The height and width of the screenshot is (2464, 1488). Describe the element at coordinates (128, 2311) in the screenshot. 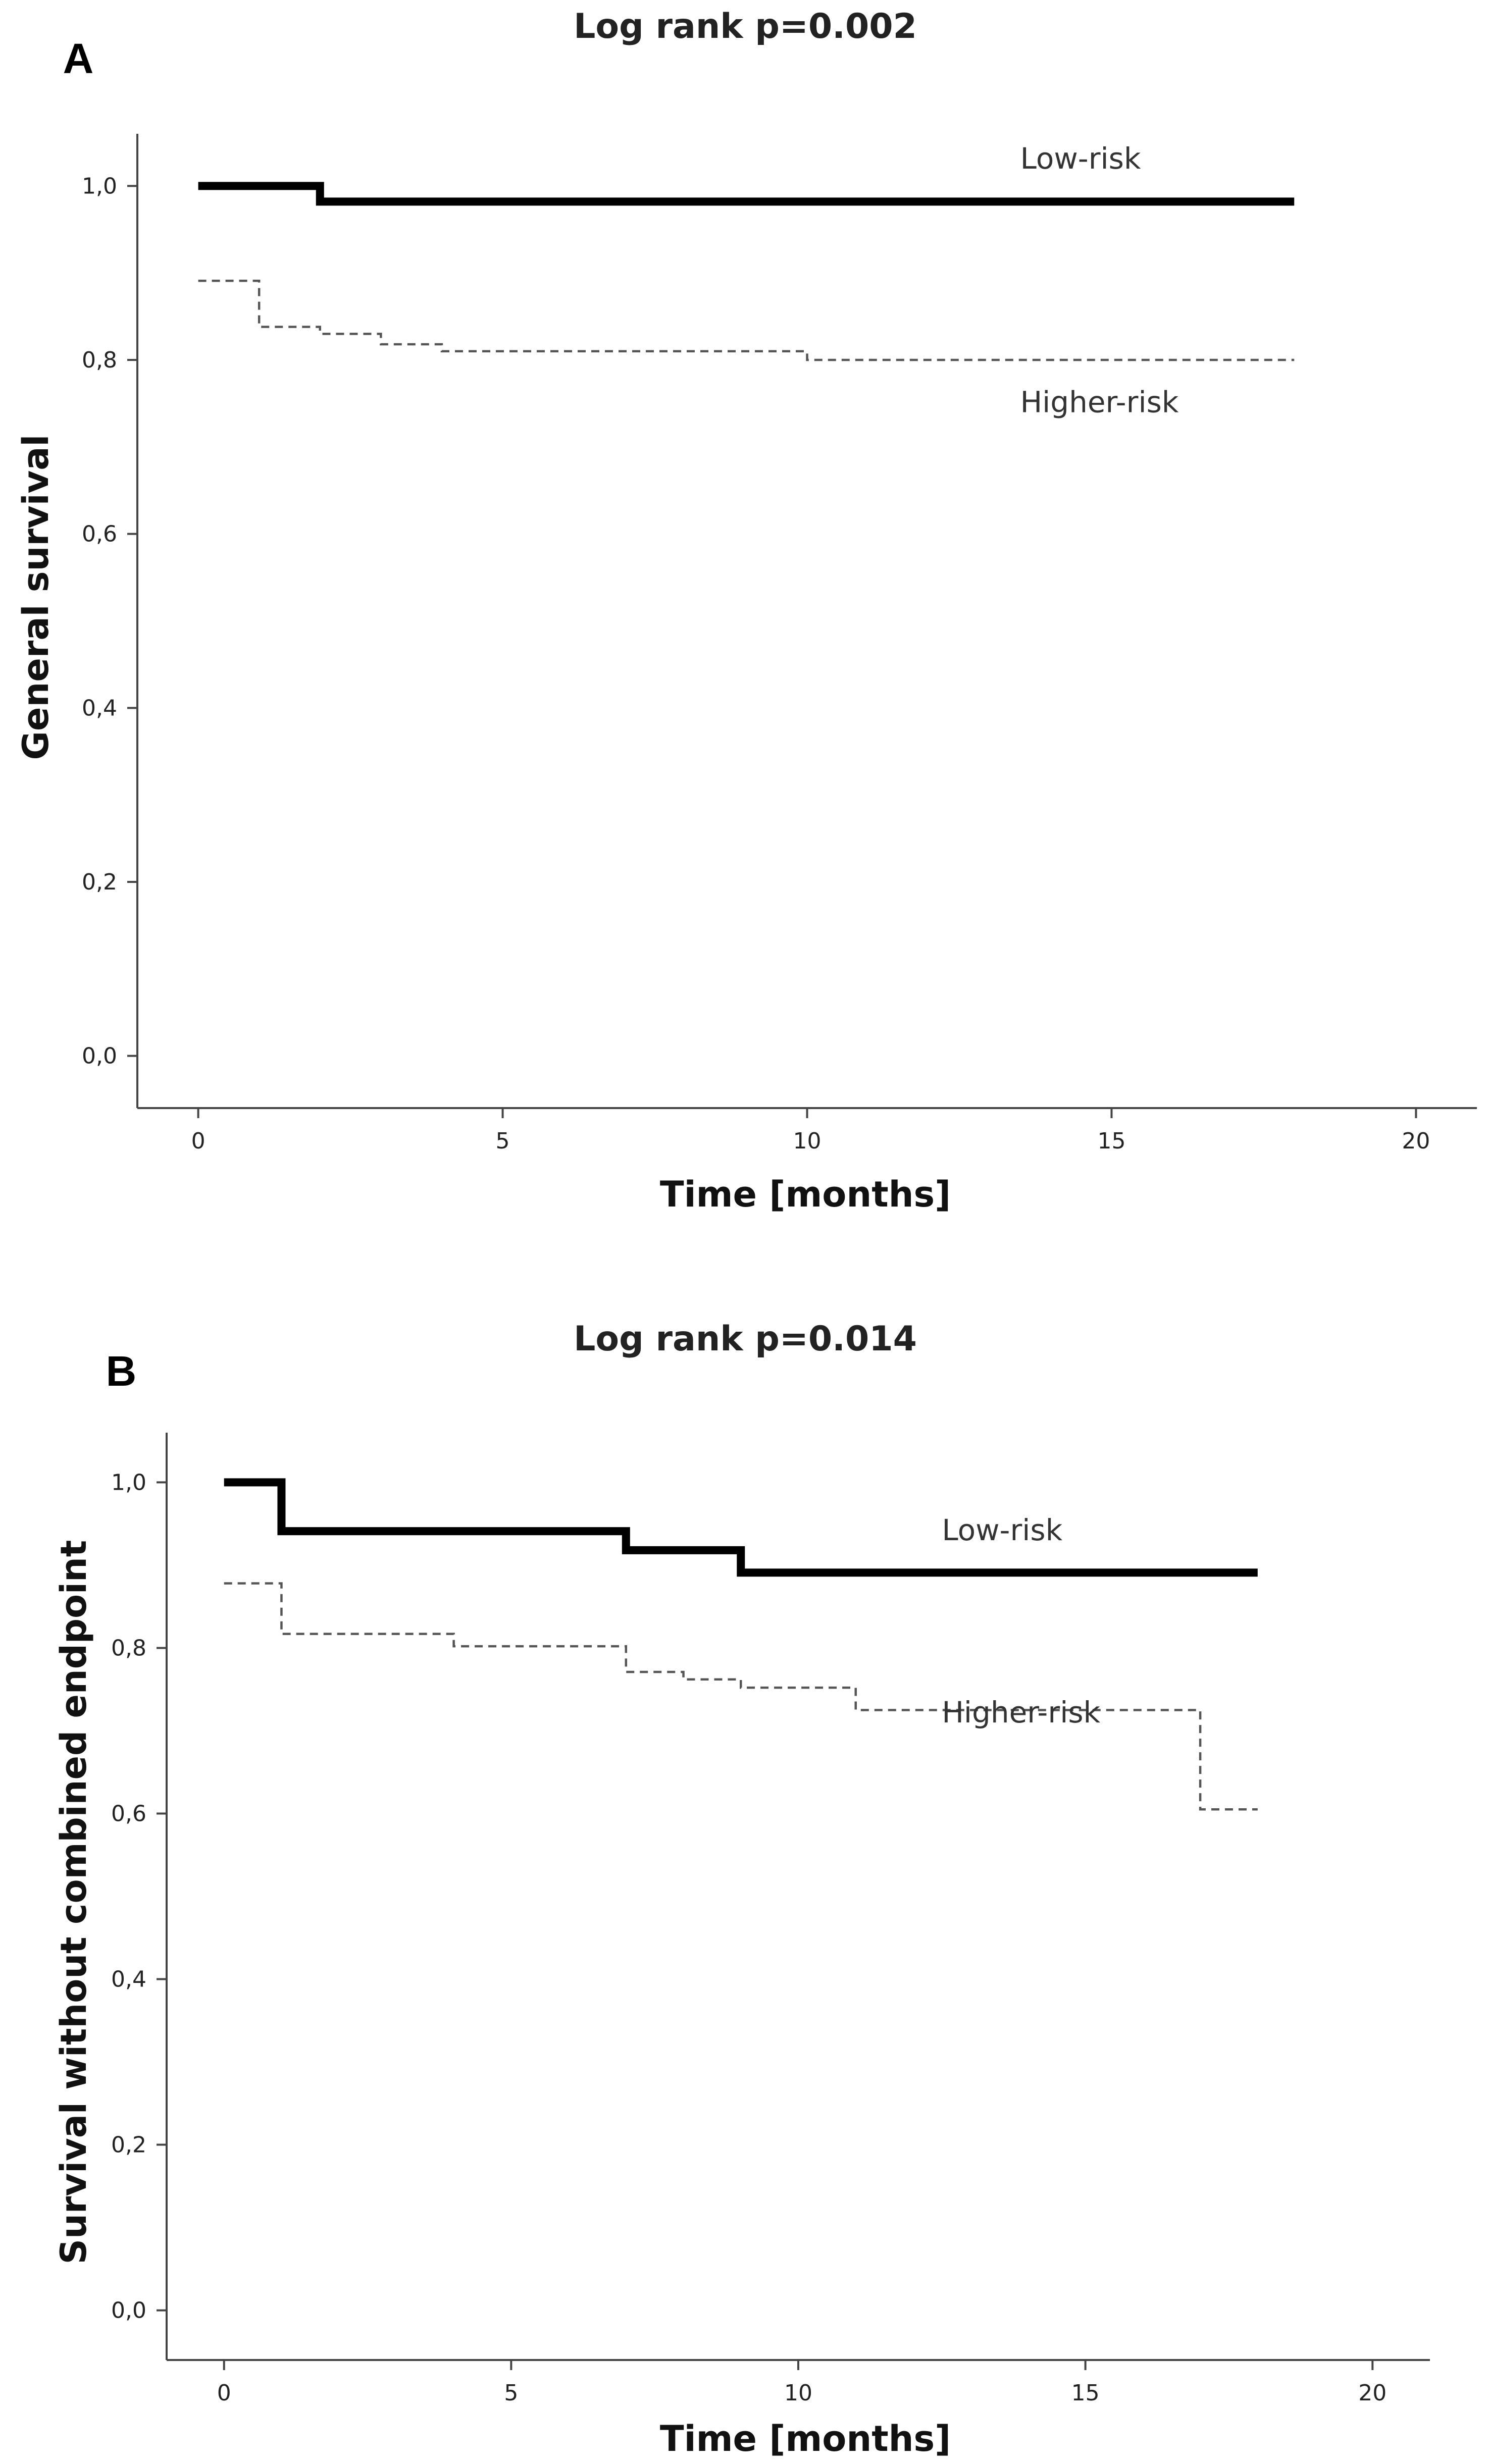

I see `panel-b-y-tick-label: 0,0` at that location.